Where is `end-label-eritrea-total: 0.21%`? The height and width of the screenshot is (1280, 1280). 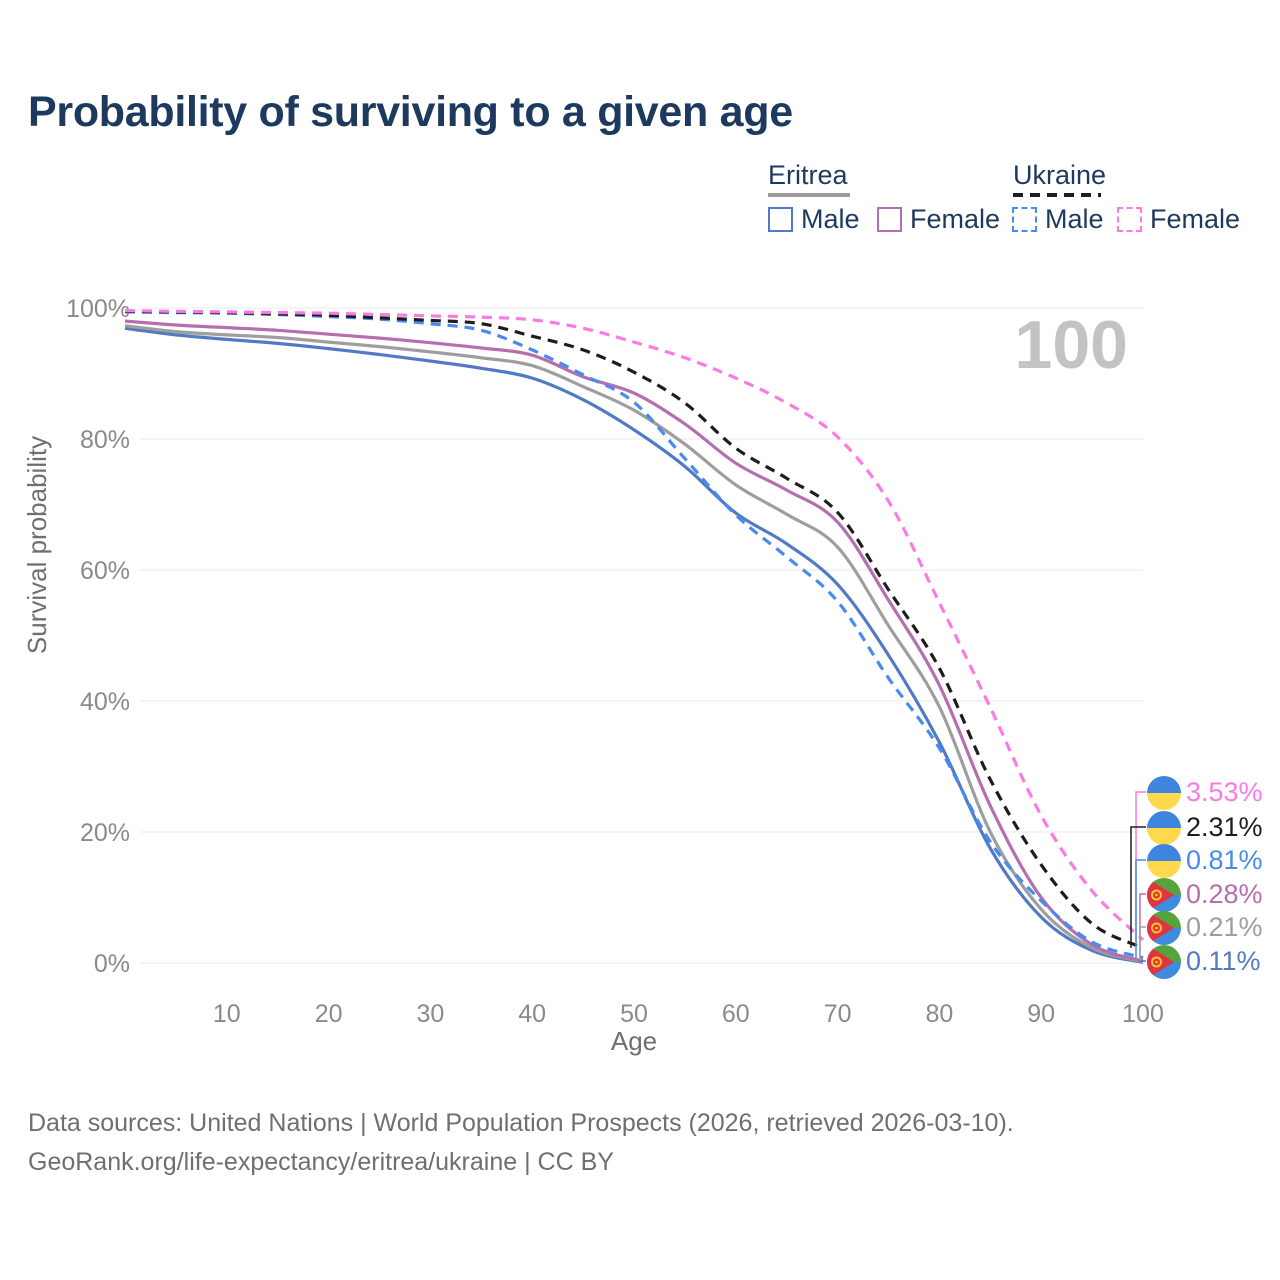 end-label-eritrea-total: 0.21% is located at coordinates (1205, 927).